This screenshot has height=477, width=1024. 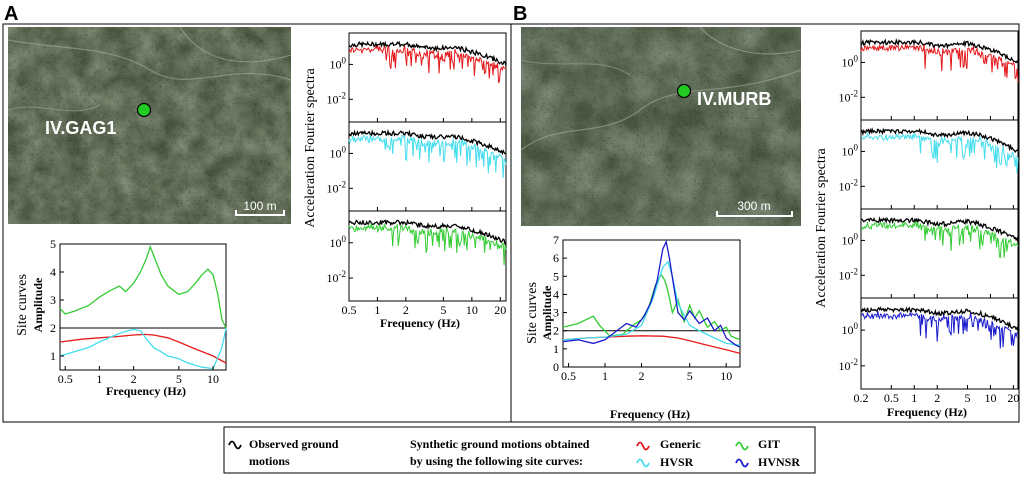 What do you see at coordinates (680, 444) in the screenshot?
I see `legend-generic-label: Generic` at bounding box center [680, 444].